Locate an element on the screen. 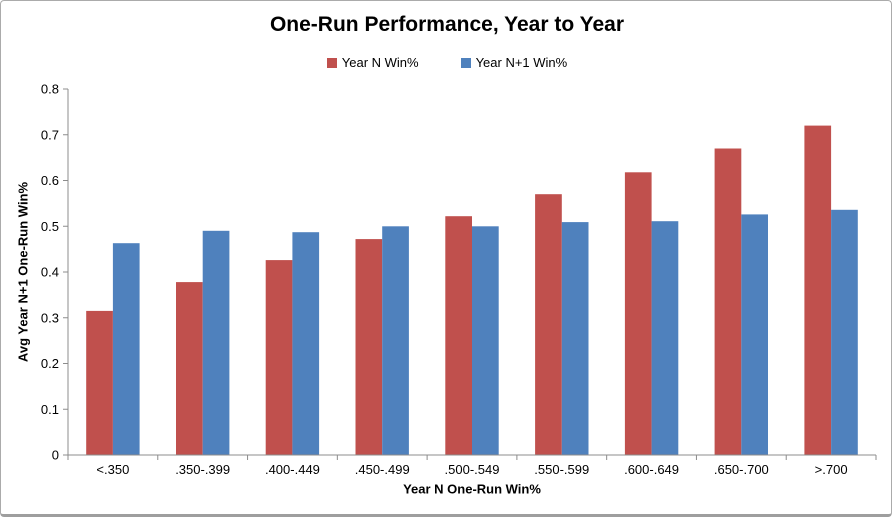 The width and height of the screenshot is (892, 517). x-tick-label: .600-.649 is located at coordinates (651, 469).